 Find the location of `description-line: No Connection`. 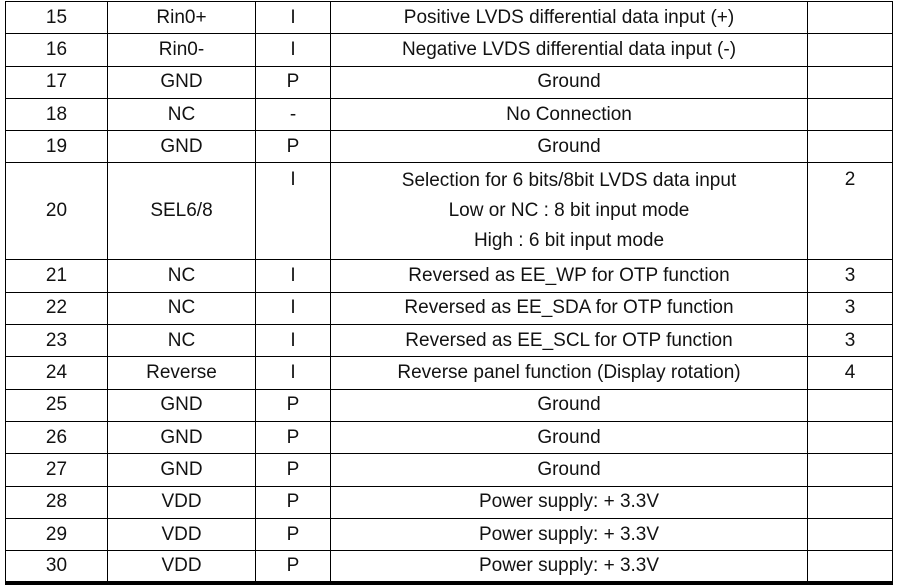

description-line: No Connection is located at coordinates (569, 114).